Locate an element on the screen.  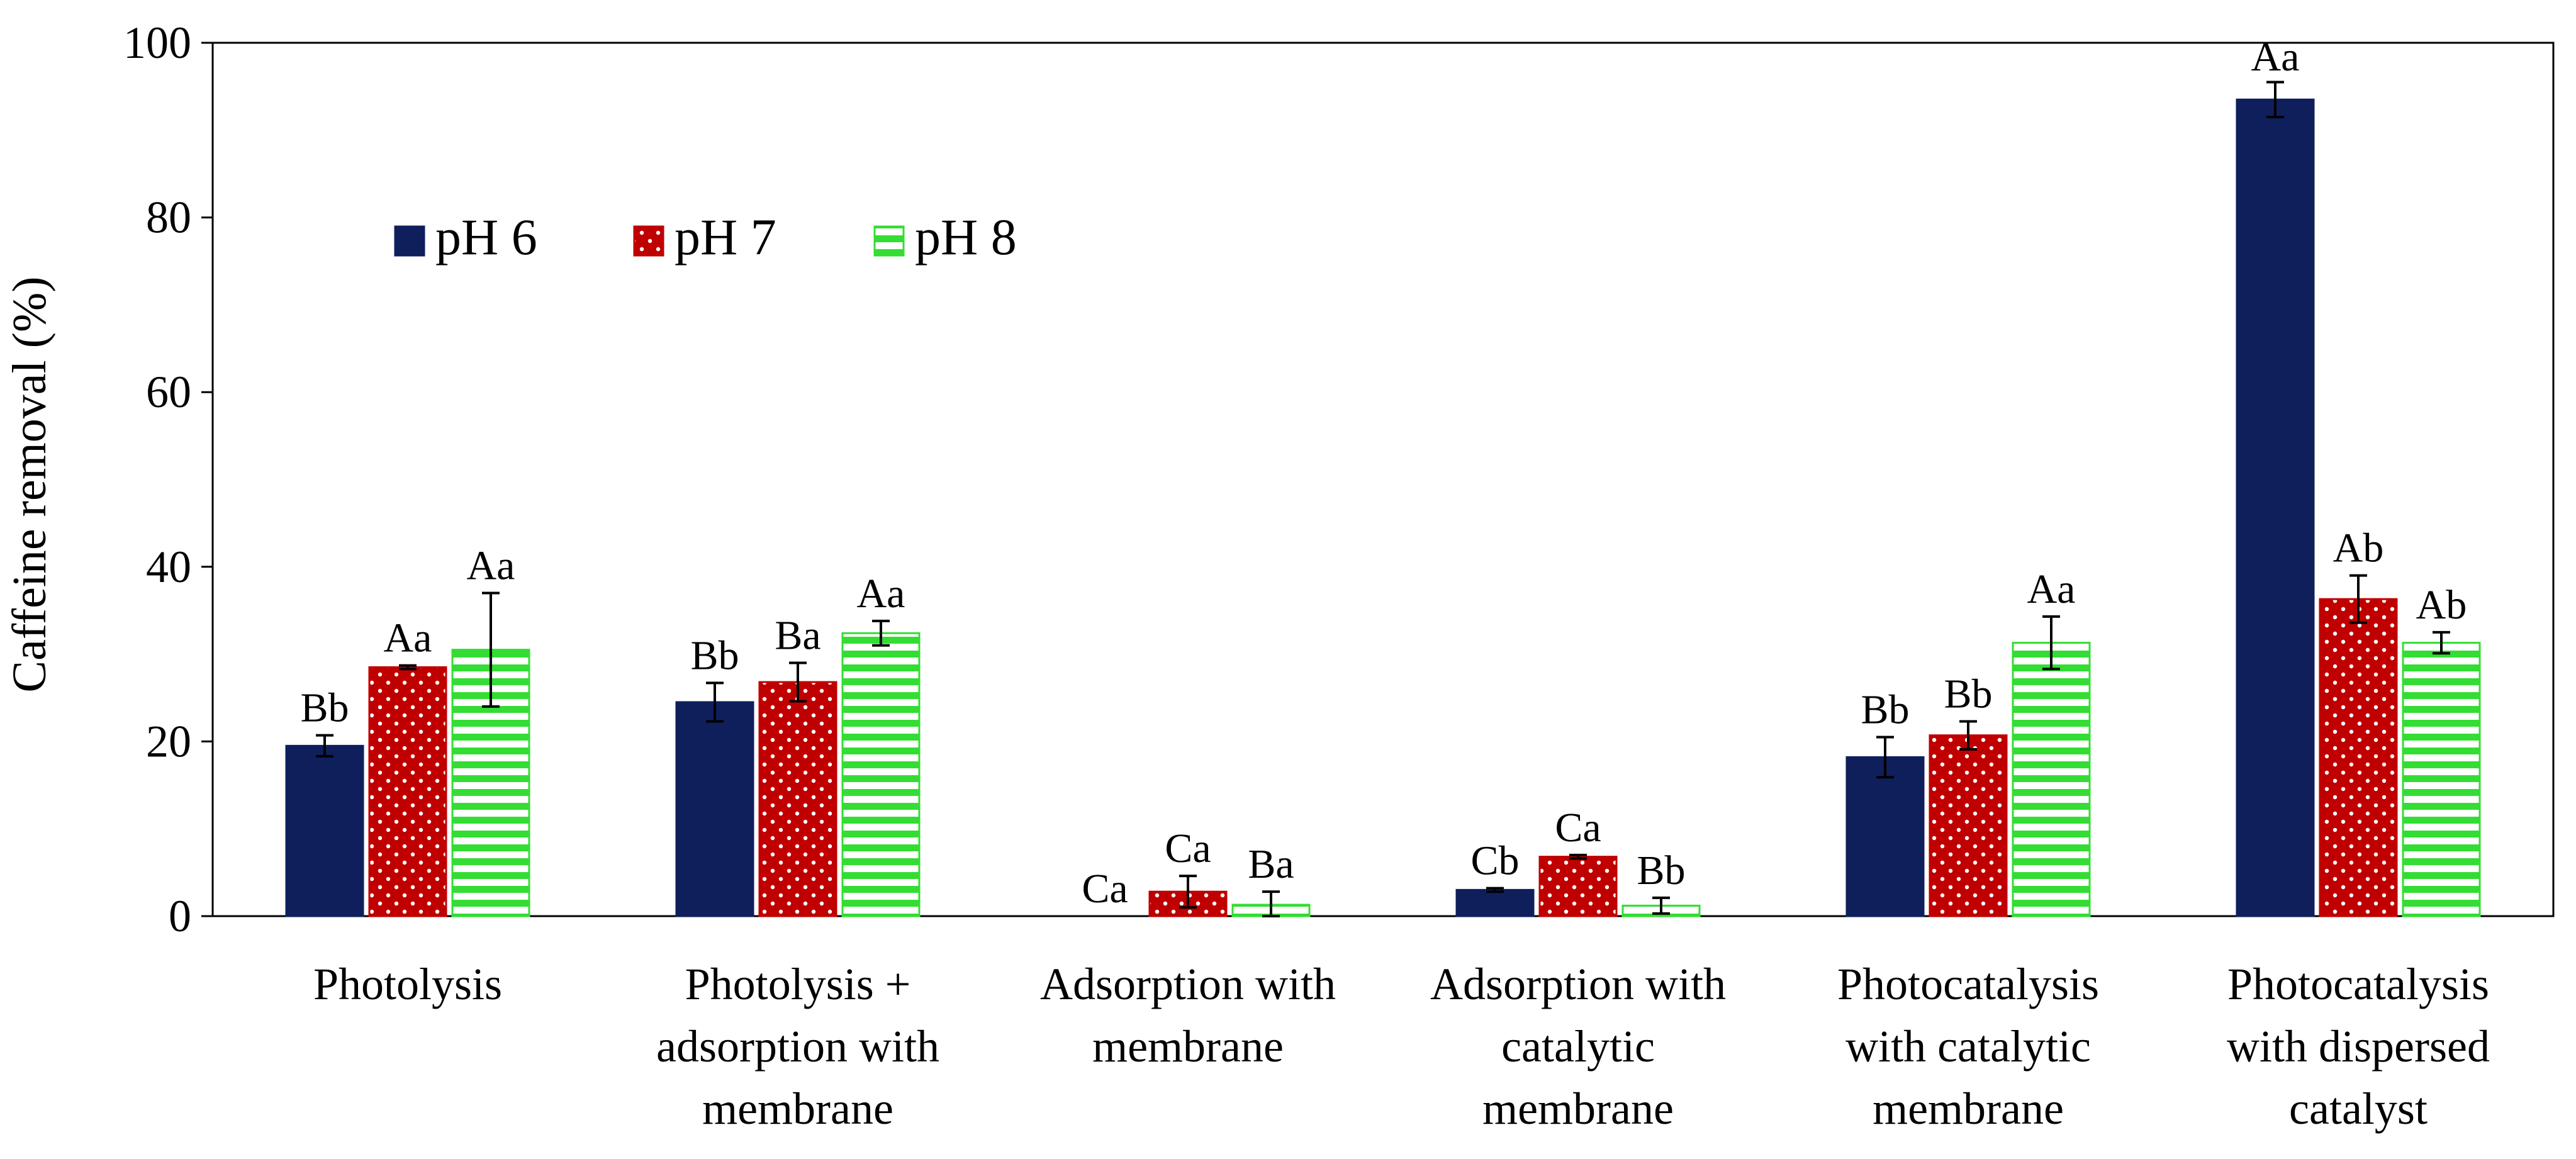
legend-item: pH 7 is located at coordinates (704, 237).